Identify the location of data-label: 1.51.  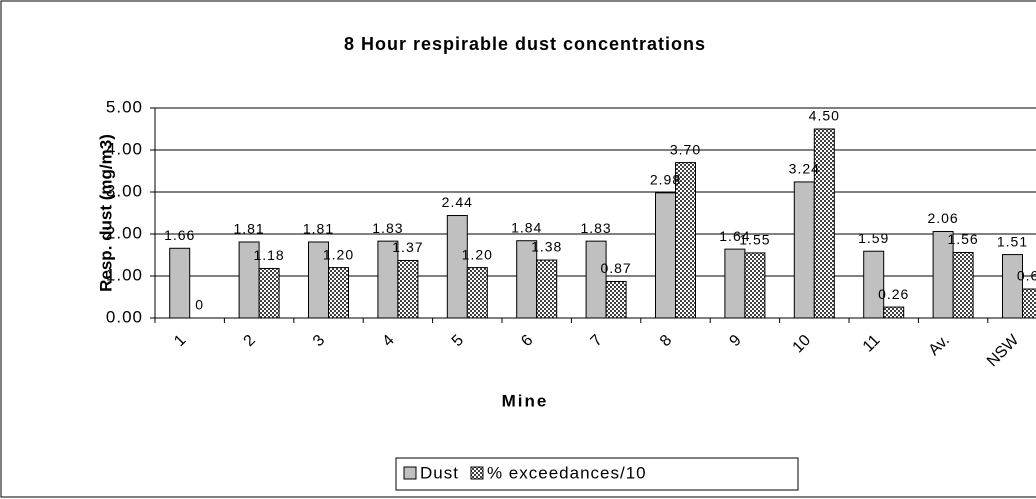
(1012, 241).